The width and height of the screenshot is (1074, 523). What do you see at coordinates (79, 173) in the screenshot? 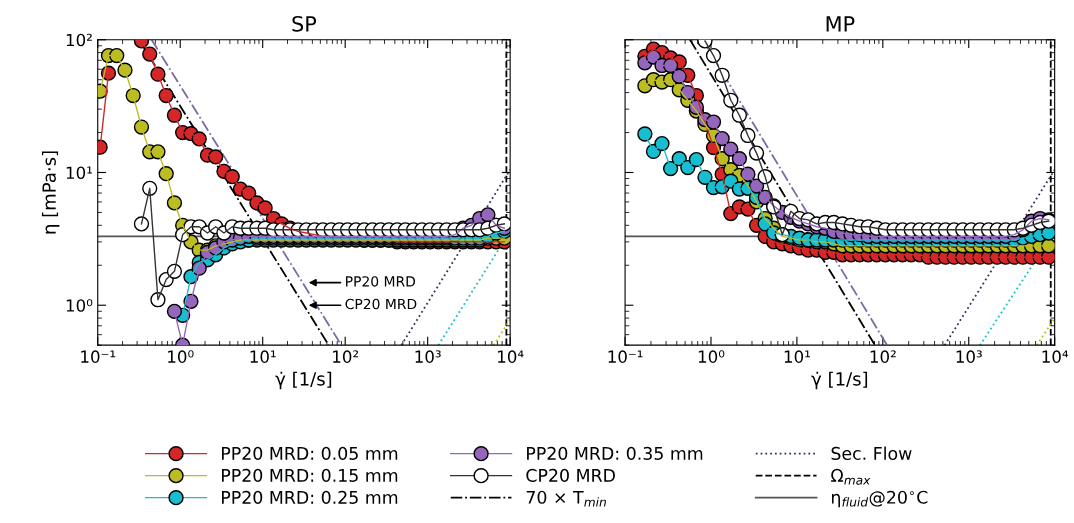
I see `y-tick-label: 10¹` at bounding box center [79, 173].